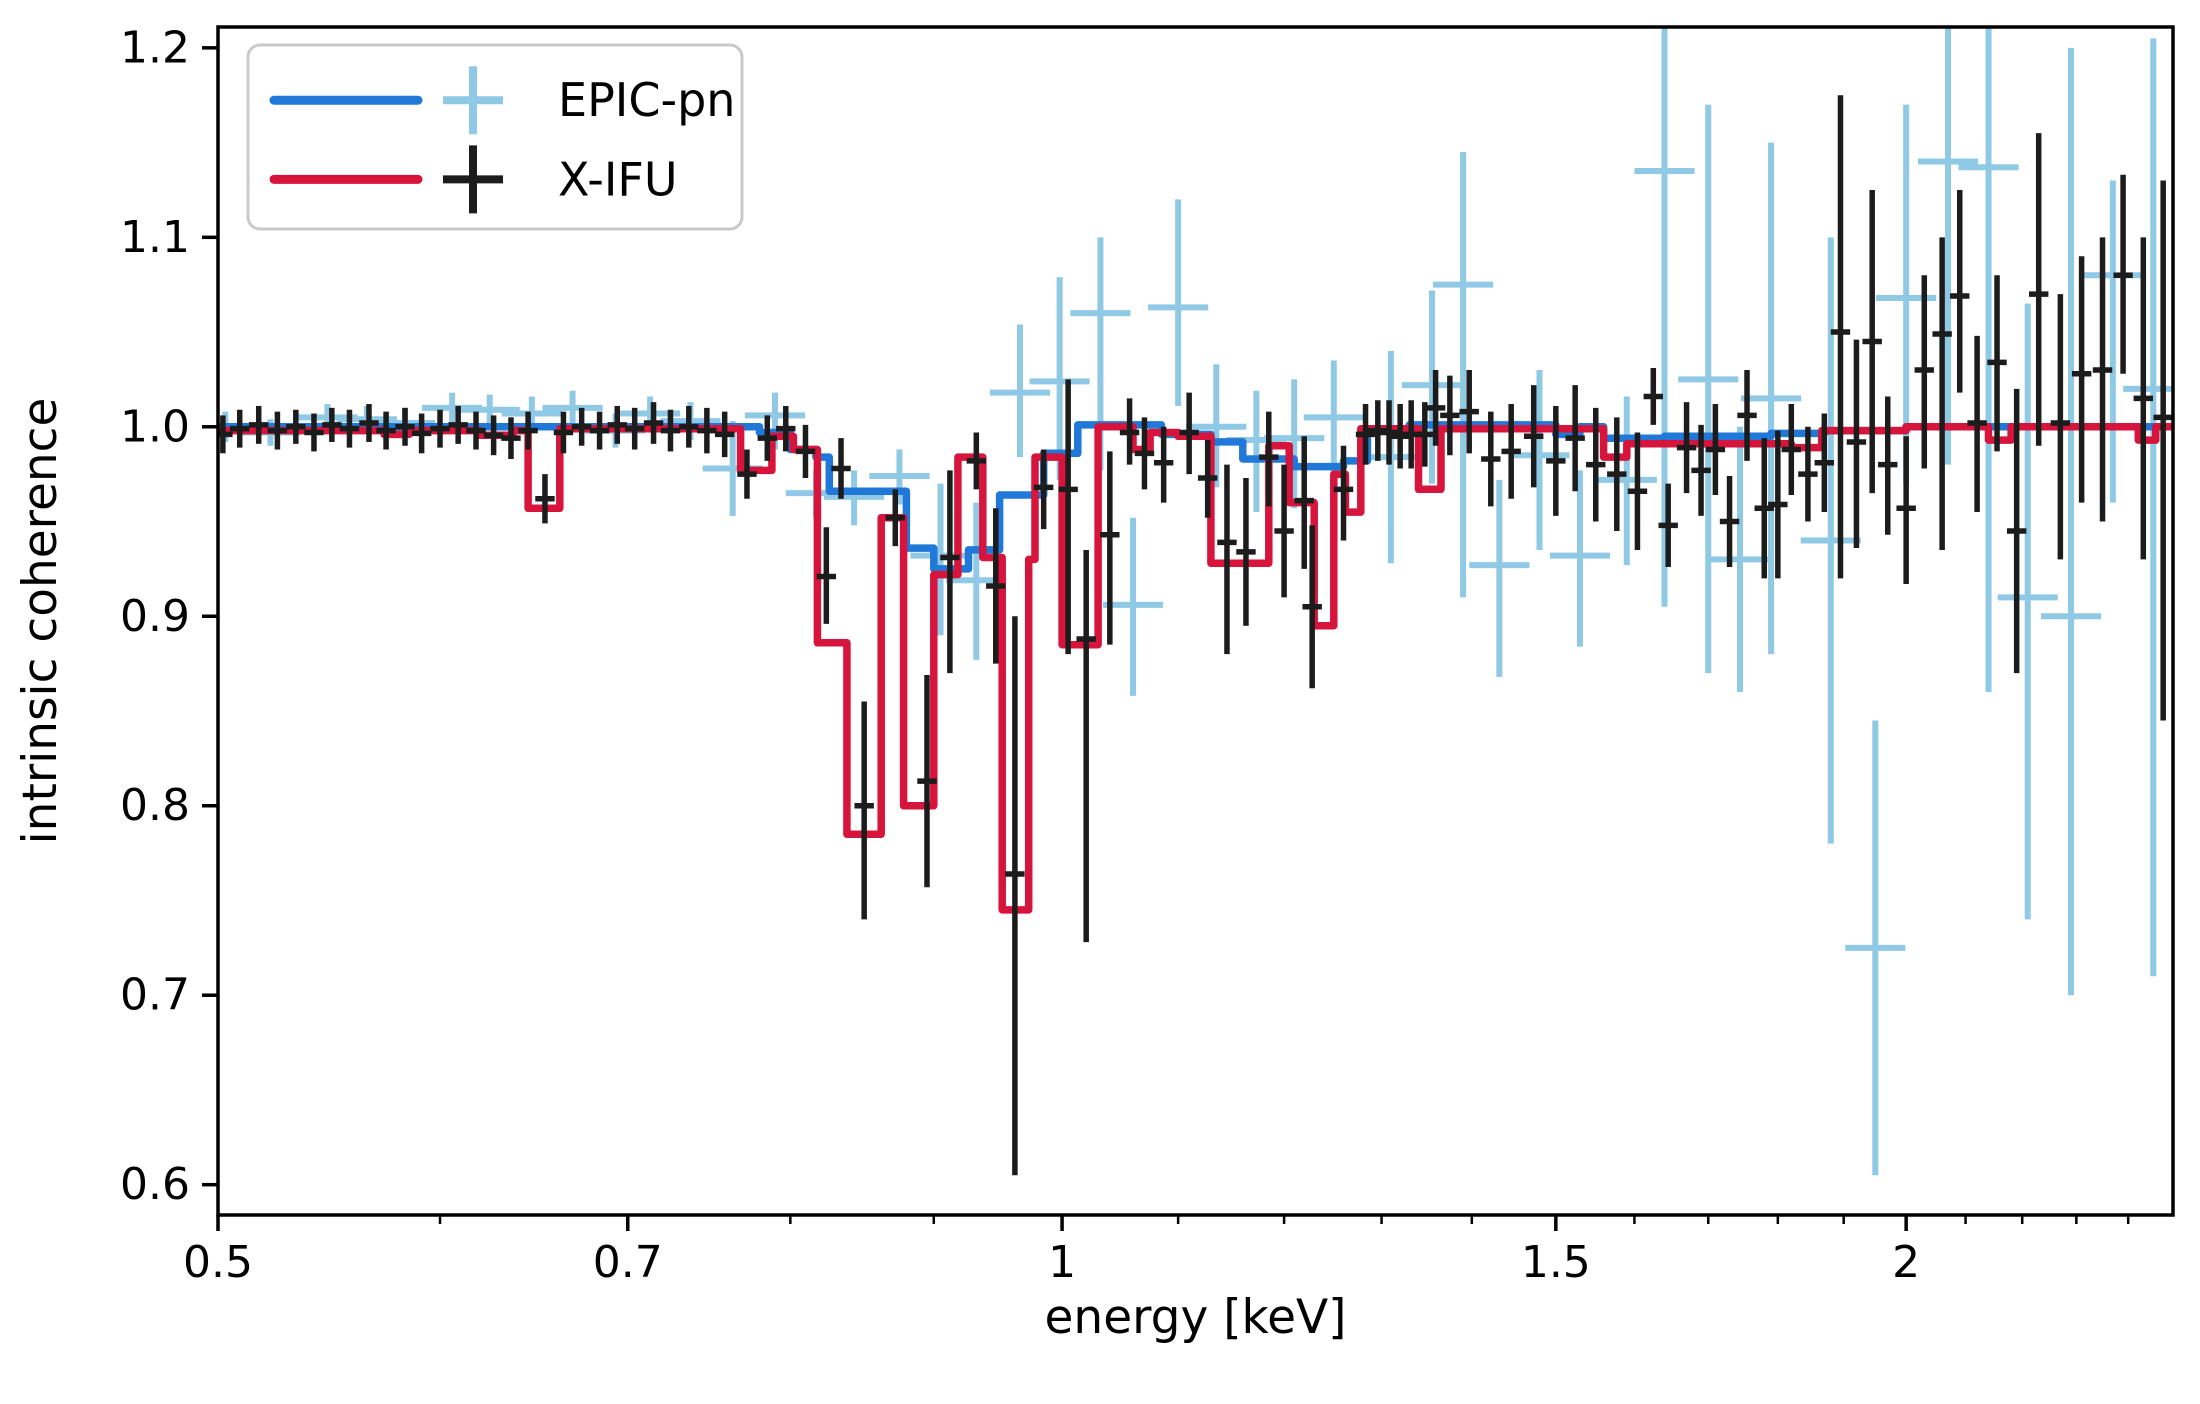  I want to click on x-tick-label: 1, so click(1062, 1262).